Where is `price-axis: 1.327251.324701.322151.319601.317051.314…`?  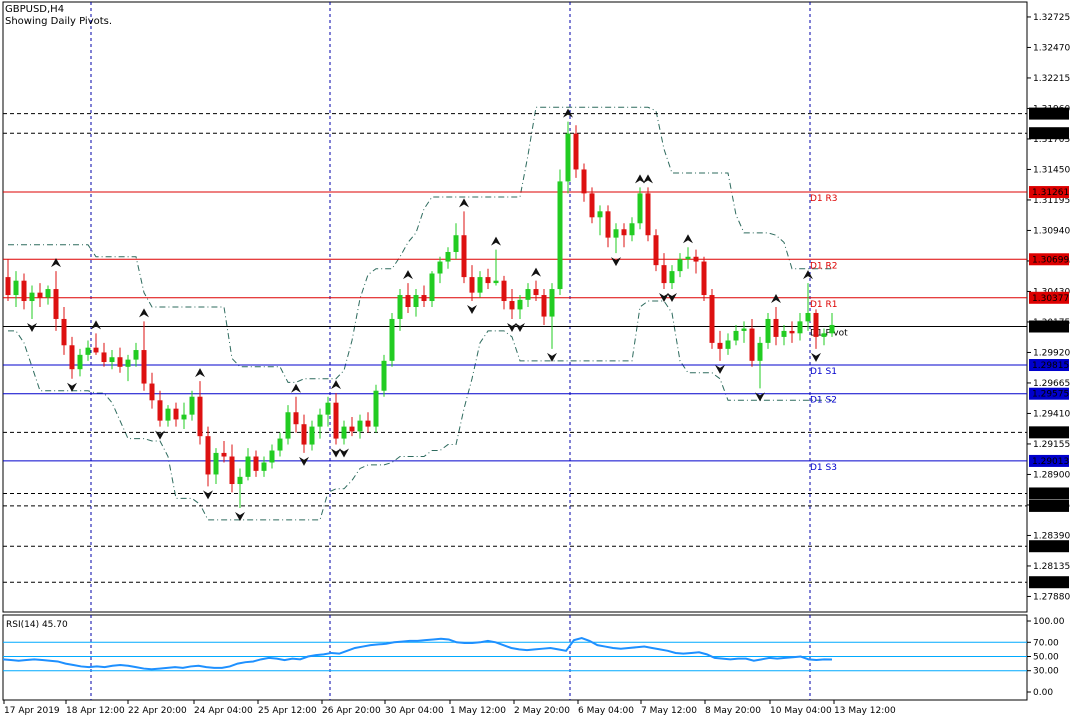 price-axis: 1.327251.324701.322151.319601.317051.314… is located at coordinates (1048, 307).